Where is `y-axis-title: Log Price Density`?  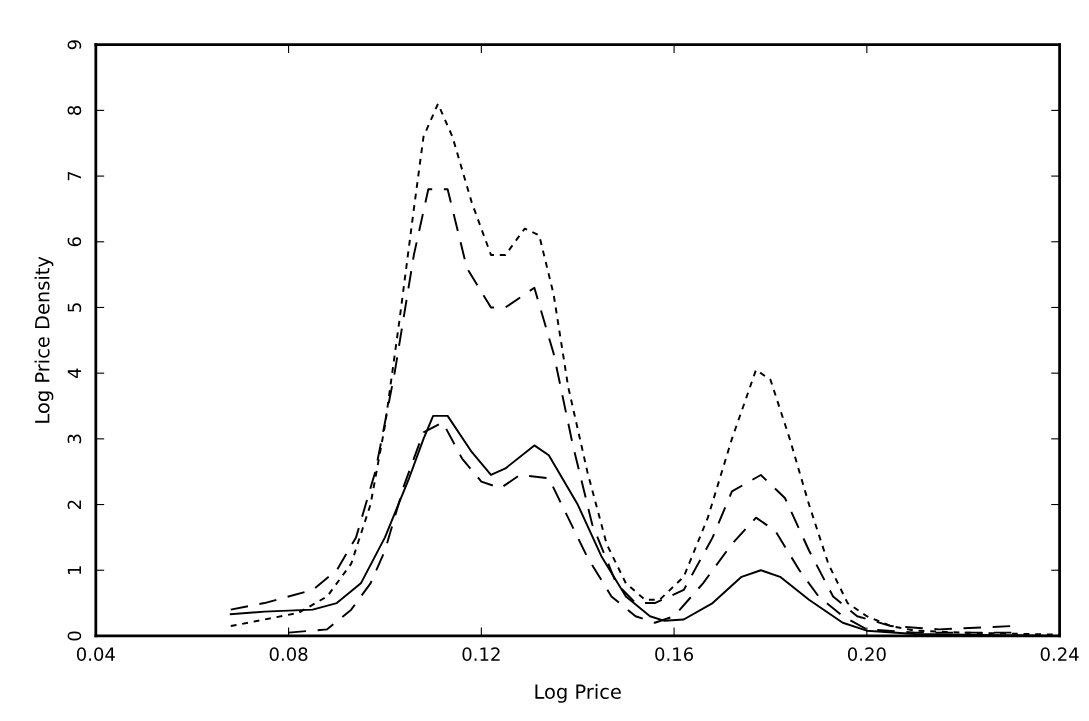
y-axis-title: Log Price Density is located at coordinates (44, 339).